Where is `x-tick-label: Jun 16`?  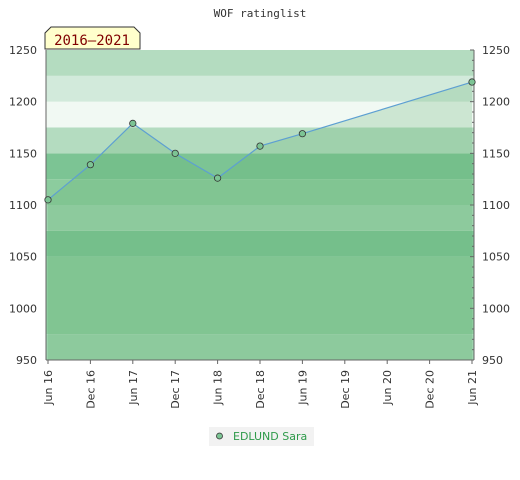 x-tick-label: Jun 16 is located at coordinates (48, 388).